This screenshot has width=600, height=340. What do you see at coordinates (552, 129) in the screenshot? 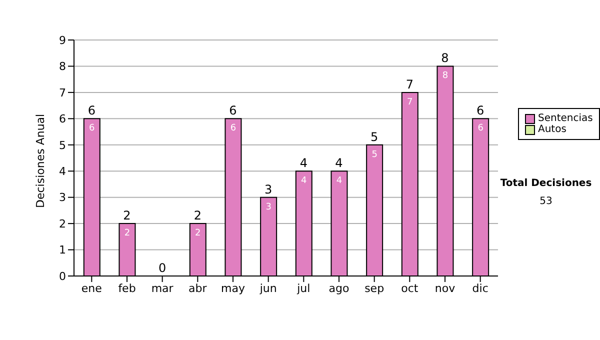
I see `legend-label: Autos` at bounding box center [552, 129].